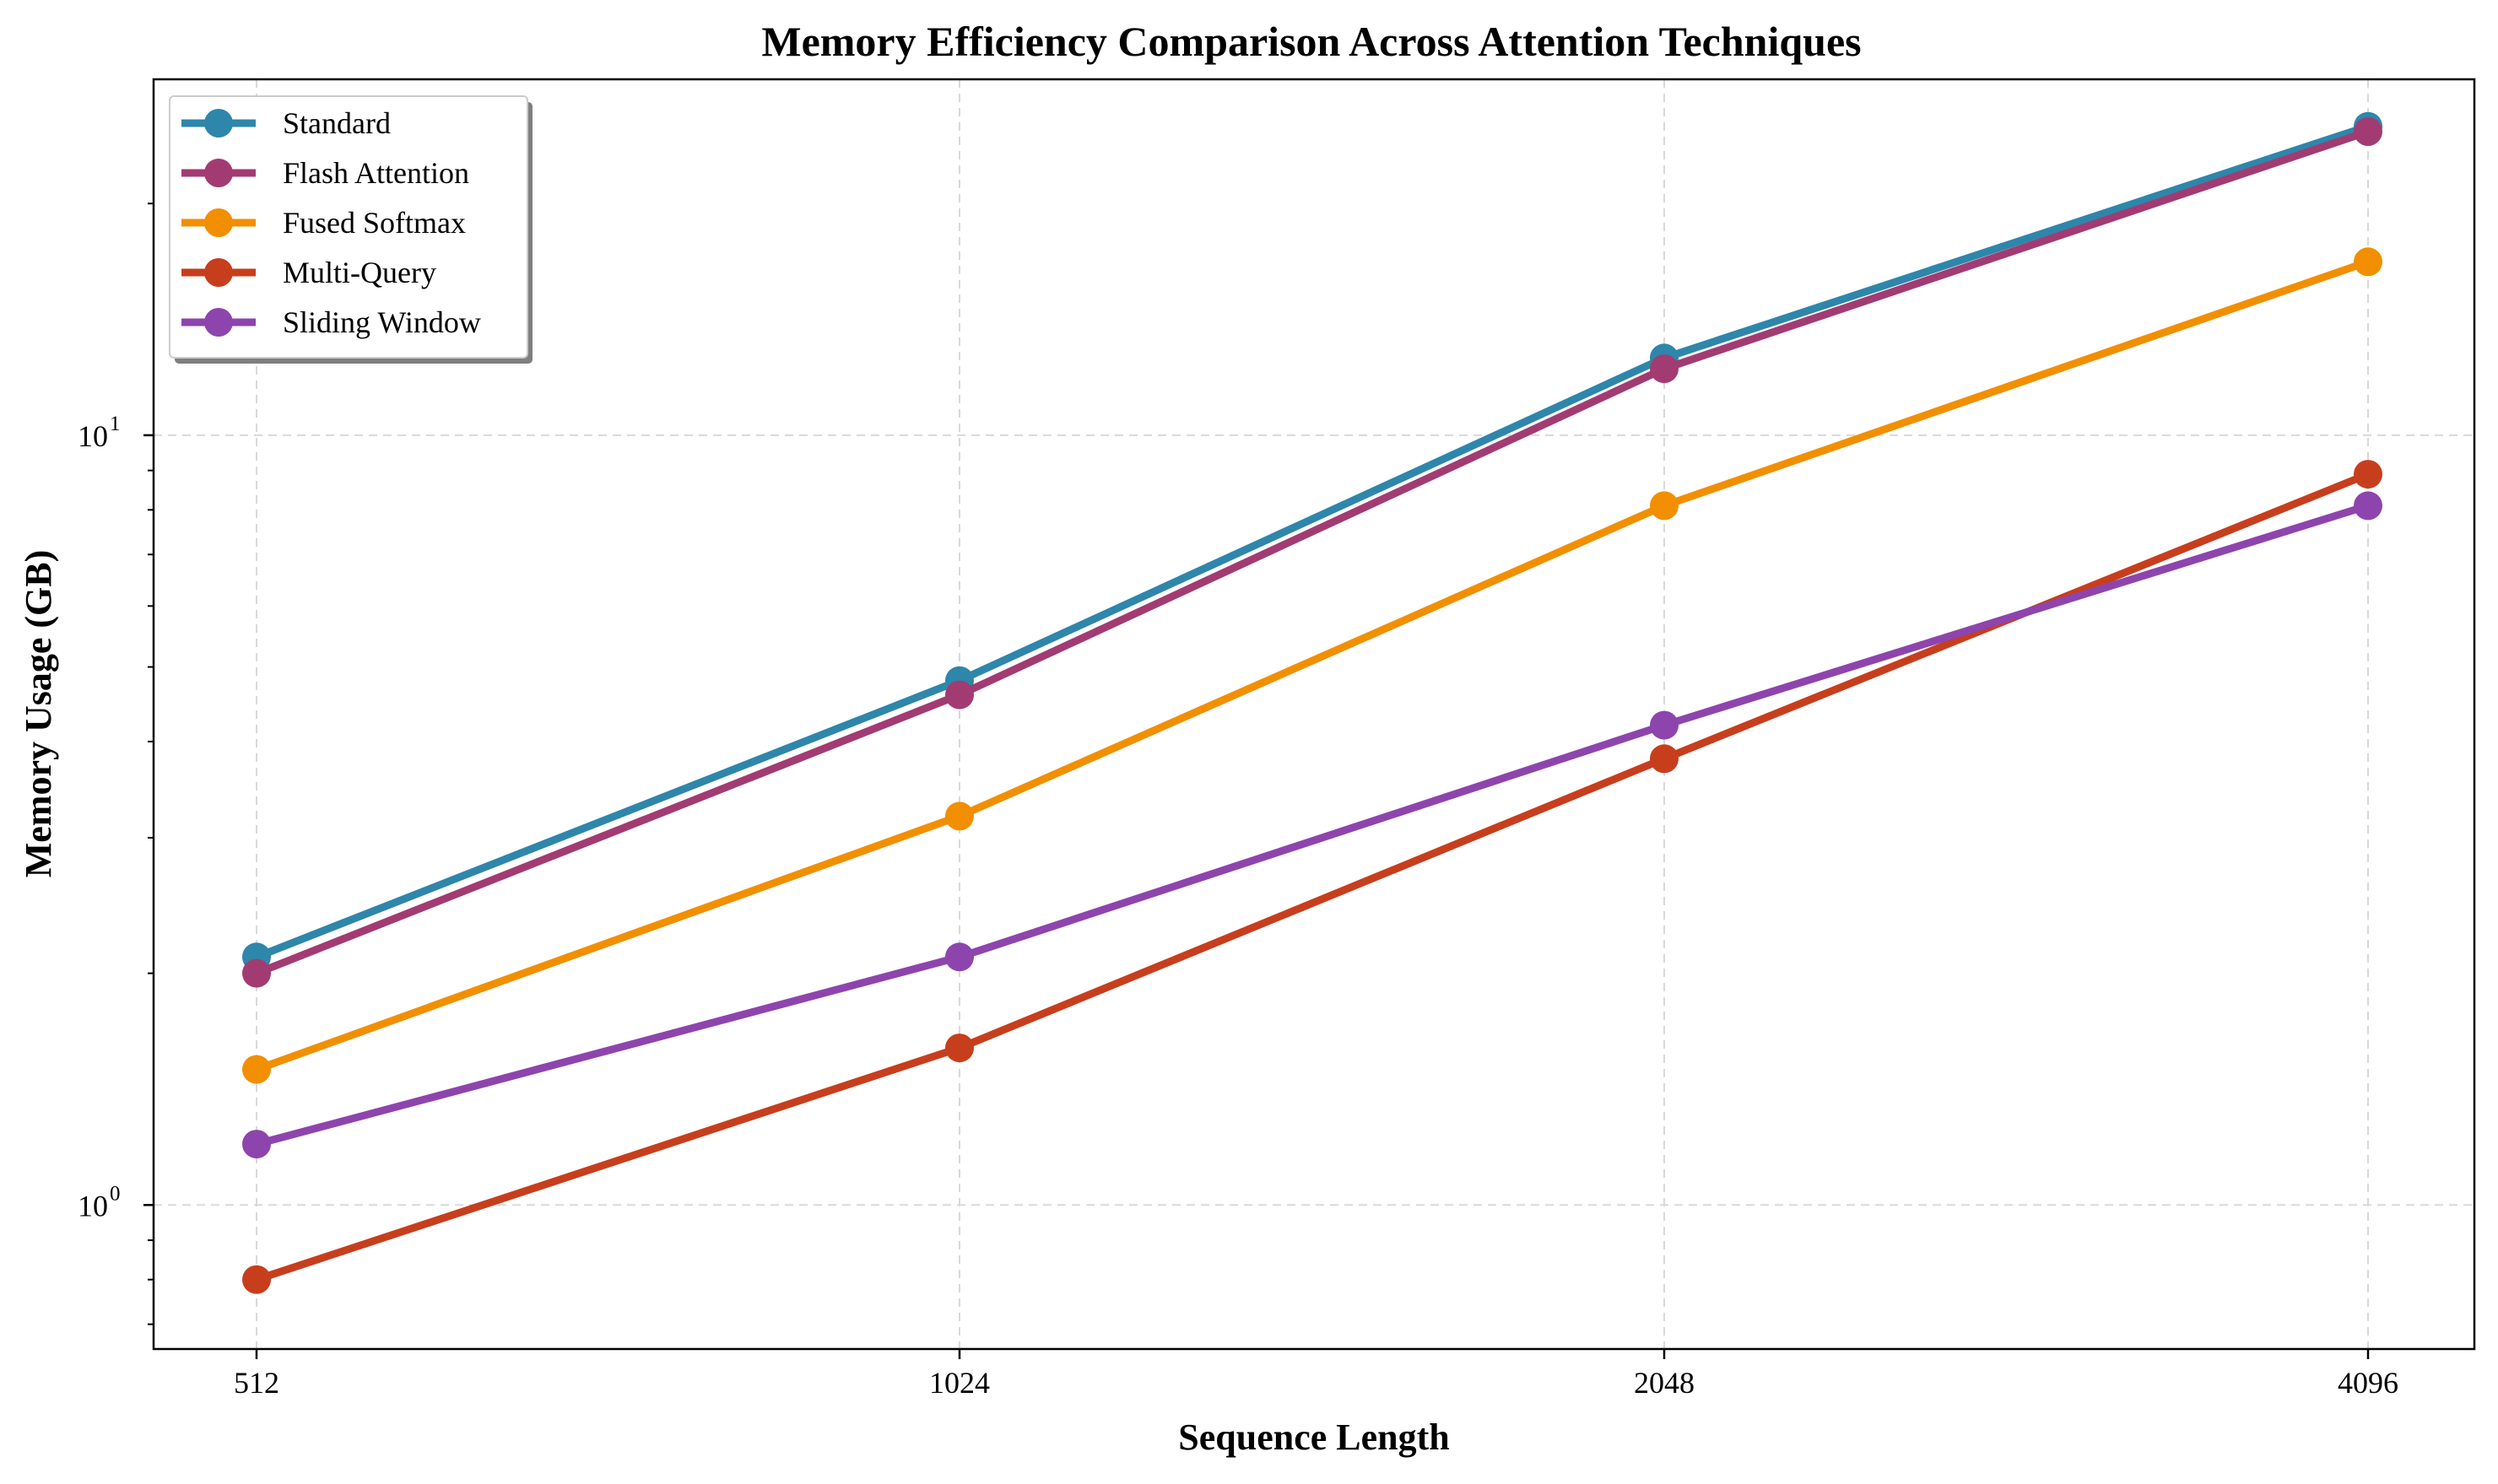 This screenshot has width=2498, height=1484. What do you see at coordinates (1313, 1437) in the screenshot?
I see `x-axis-label: Sequence Length` at bounding box center [1313, 1437].